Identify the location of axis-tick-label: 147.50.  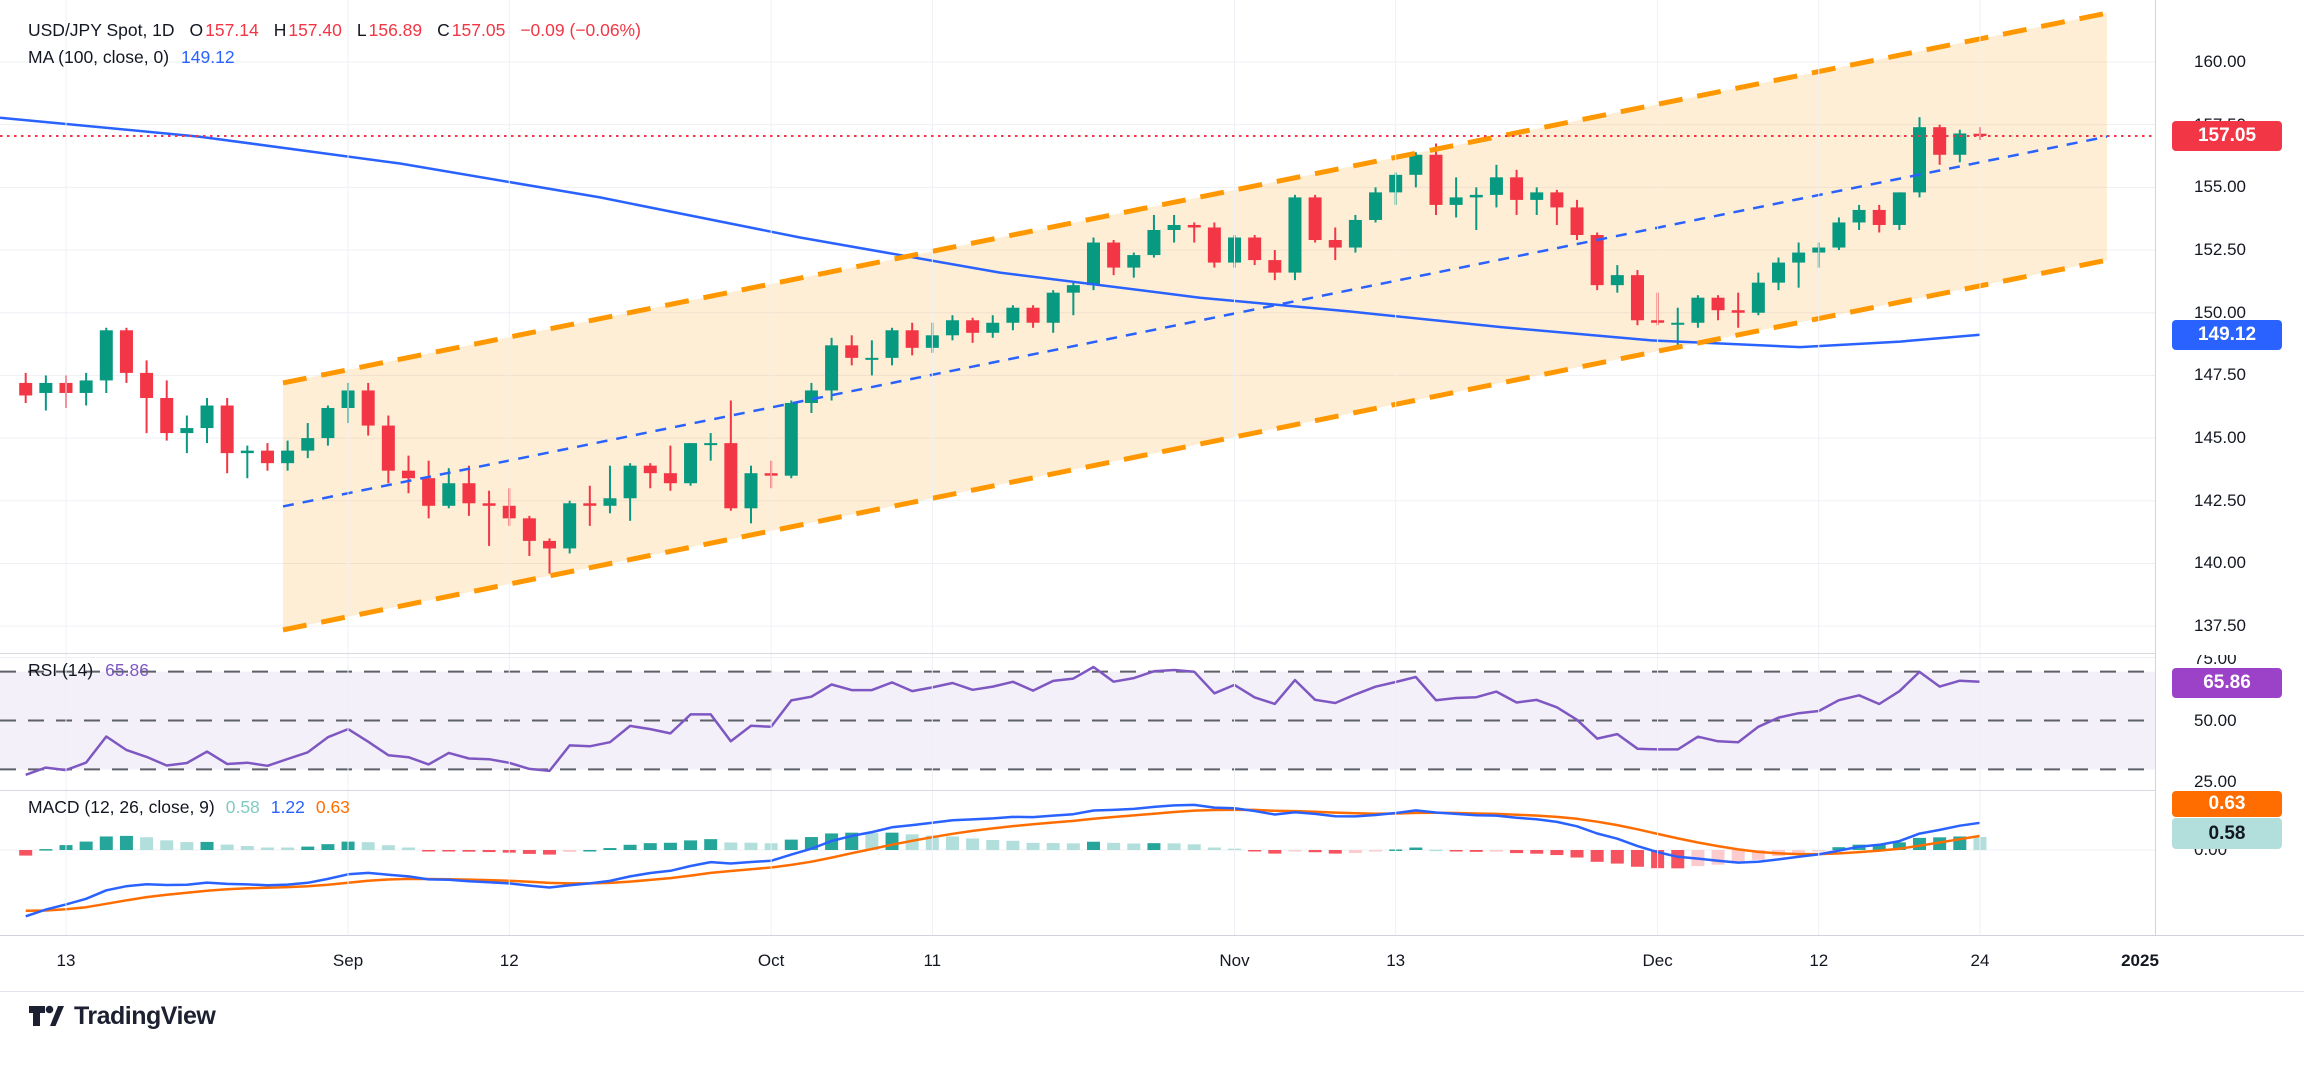
(2220, 375).